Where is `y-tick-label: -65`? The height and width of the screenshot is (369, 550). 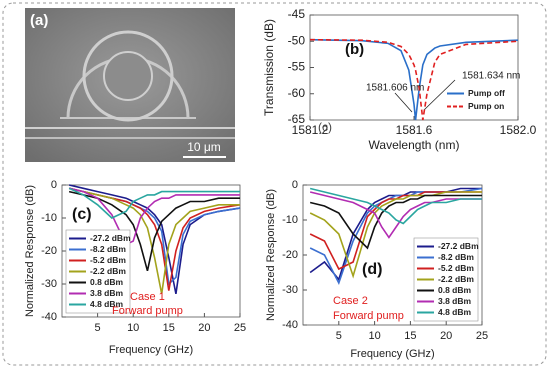 y-tick-label: -65 is located at coordinates (297, 119).